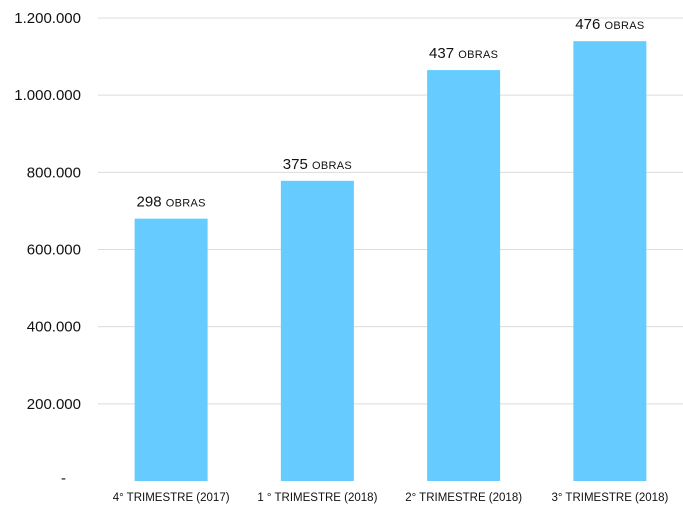  What do you see at coordinates (171, 498) in the screenshot?
I see `x-category-label: 4° TRIMESTRE (2017)` at bounding box center [171, 498].